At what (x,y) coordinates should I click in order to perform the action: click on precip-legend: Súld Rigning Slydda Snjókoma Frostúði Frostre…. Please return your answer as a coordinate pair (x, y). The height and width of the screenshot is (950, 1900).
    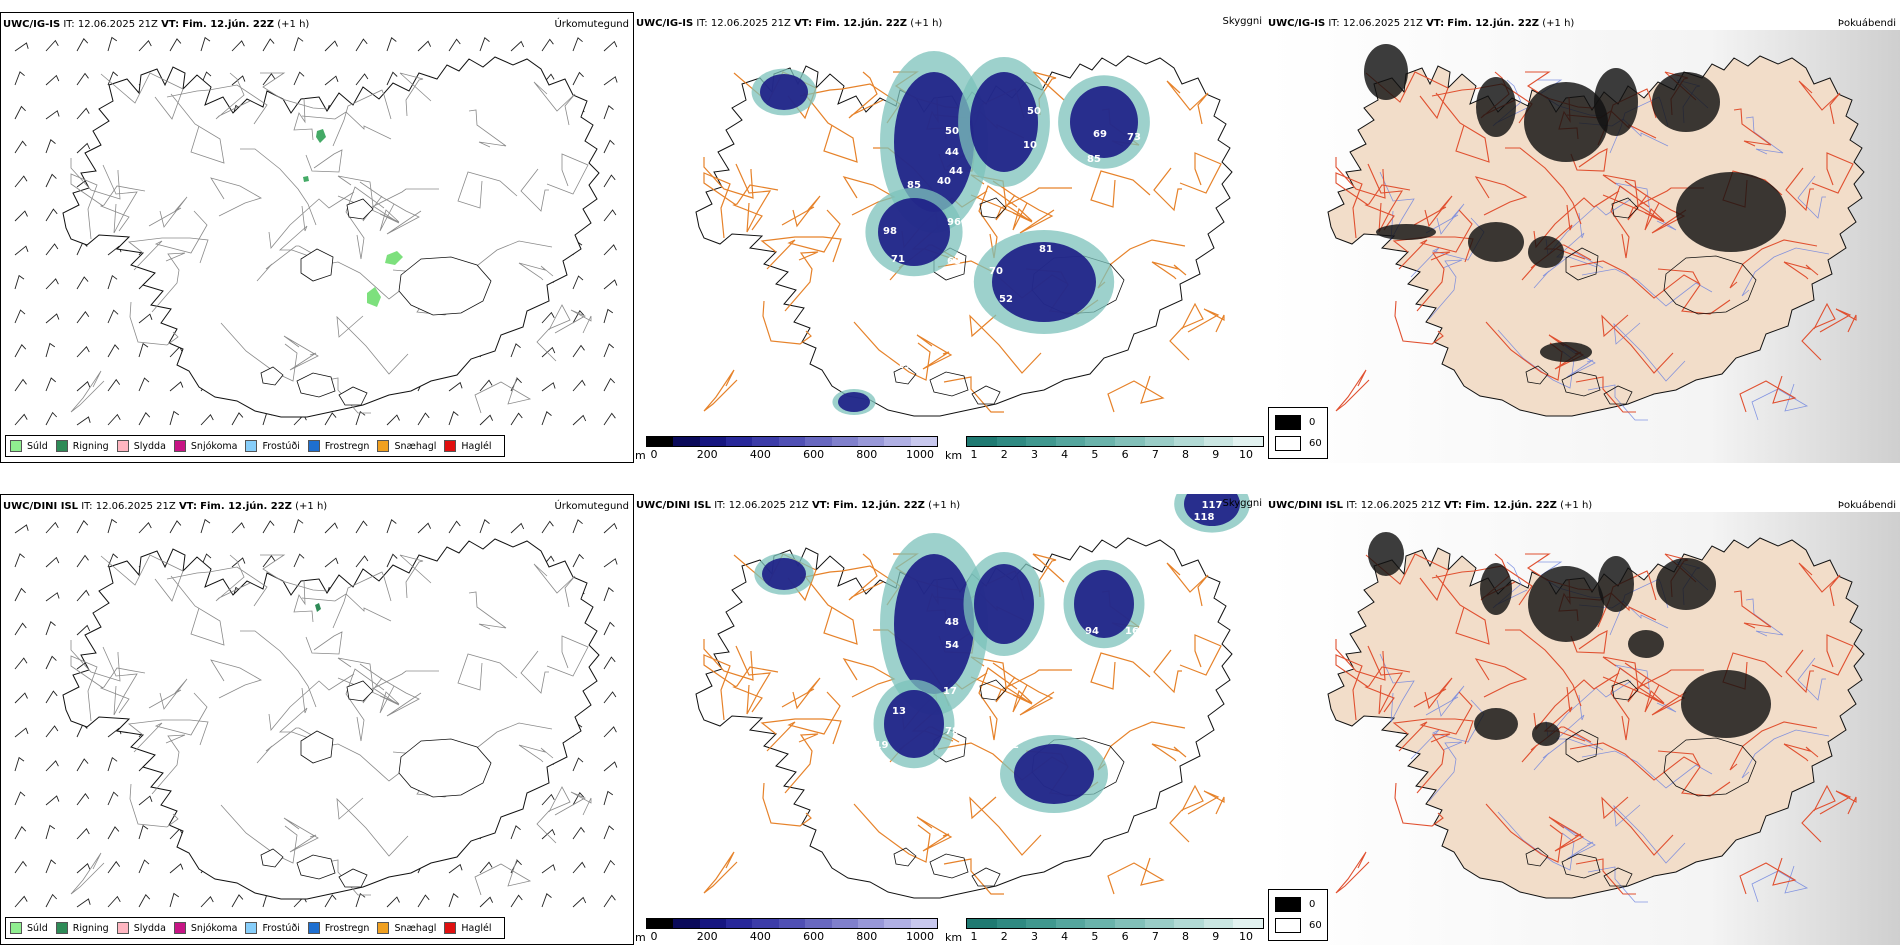
    Looking at the image, I should click on (255, 446).